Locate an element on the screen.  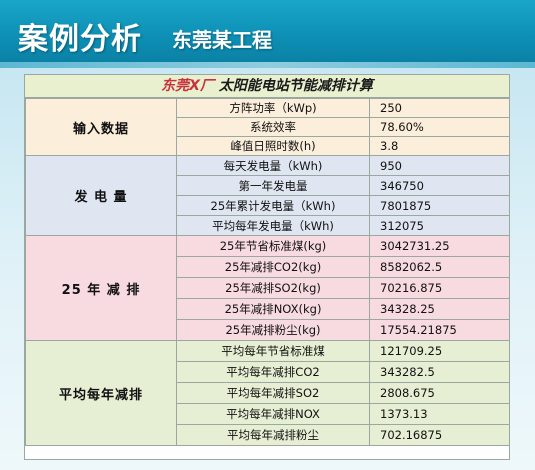
table-row: 平均每年减排CO2 343282.5 is located at coordinates (268, 372).